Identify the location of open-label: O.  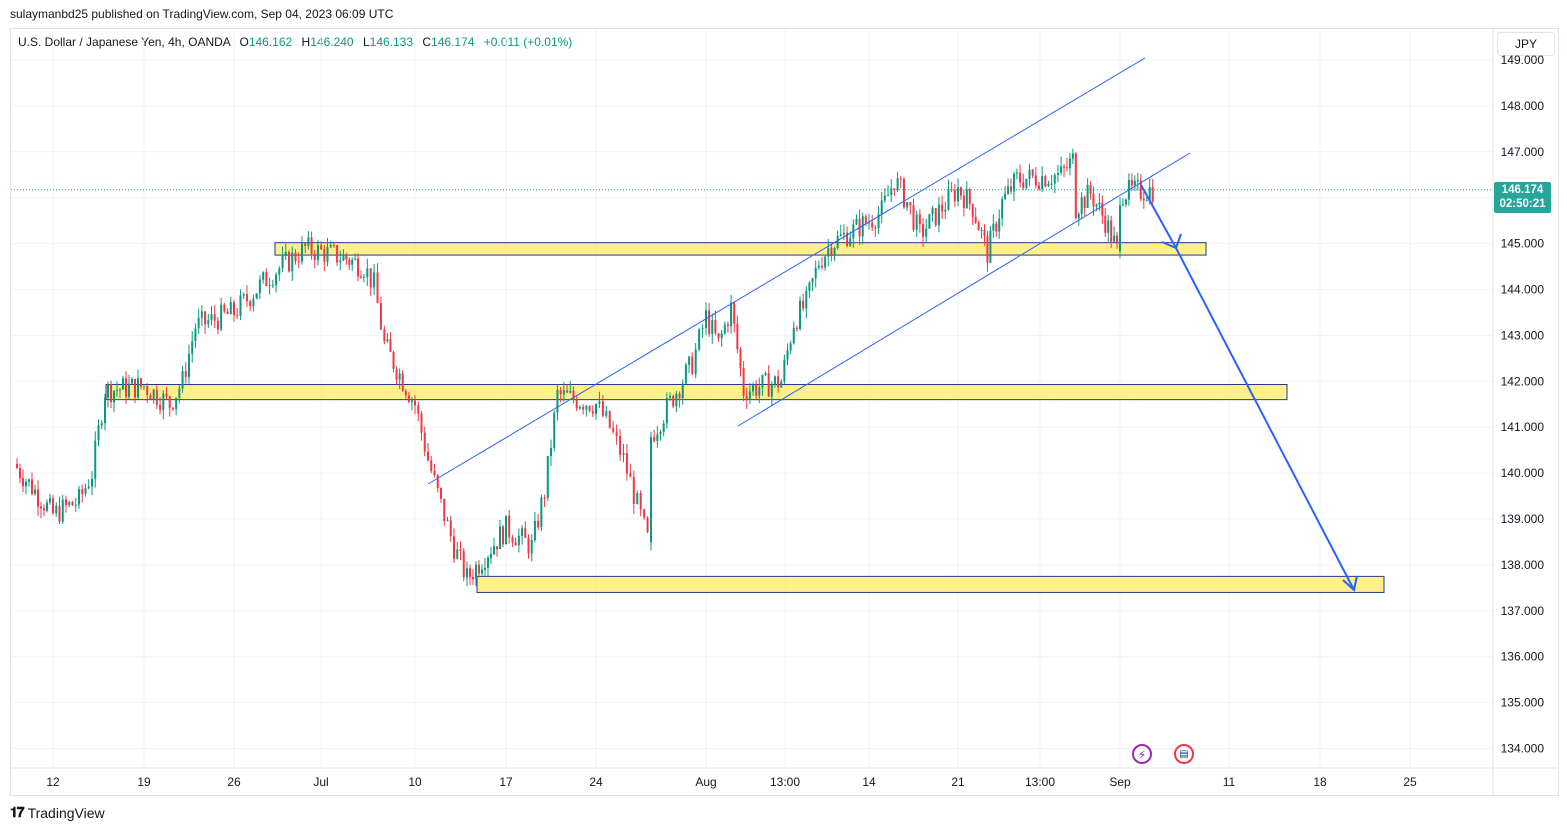
(244, 42).